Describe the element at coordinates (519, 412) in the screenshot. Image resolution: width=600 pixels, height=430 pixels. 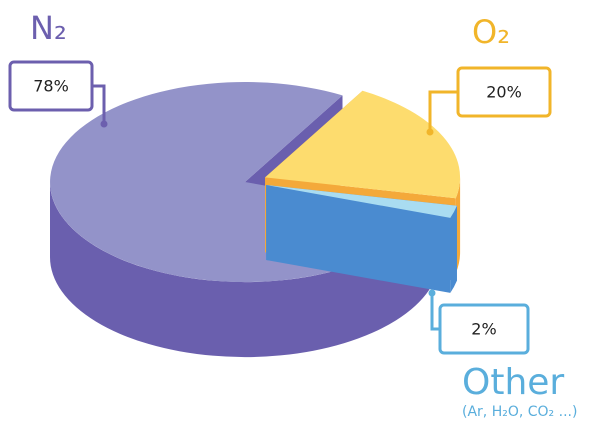
I see `annotation: (Ar, H₂O, CO₂ ...)` at that location.